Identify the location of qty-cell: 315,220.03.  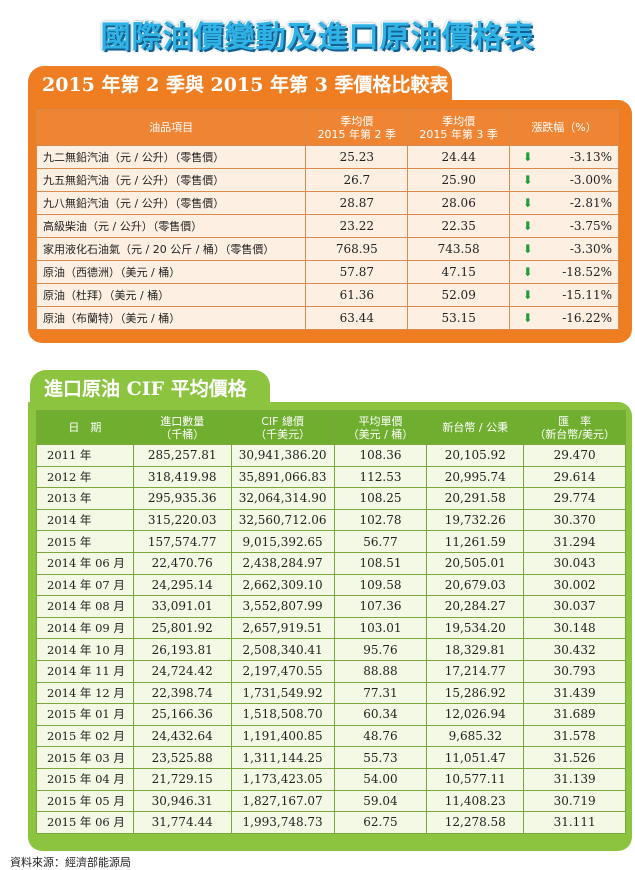
(182, 520).